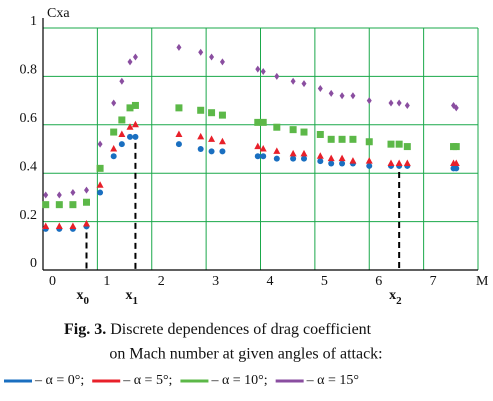 The width and height of the screenshot is (493, 401). What do you see at coordinates (433, 281) in the screenshot?
I see `x-tick-label: 7` at bounding box center [433, 281].